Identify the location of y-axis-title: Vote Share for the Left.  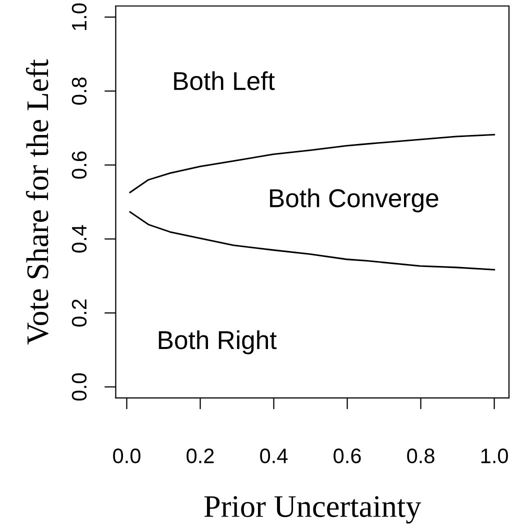
(37, 202).